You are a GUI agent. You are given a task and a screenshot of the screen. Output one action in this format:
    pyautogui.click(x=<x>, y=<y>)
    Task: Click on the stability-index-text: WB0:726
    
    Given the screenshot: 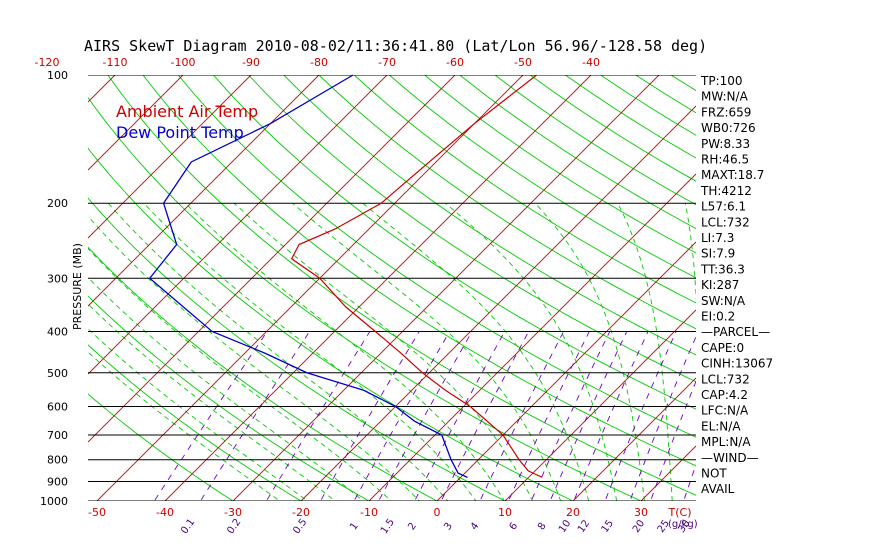 What is the action you would take?
    pyautogui.click(x=728, y=128)
    